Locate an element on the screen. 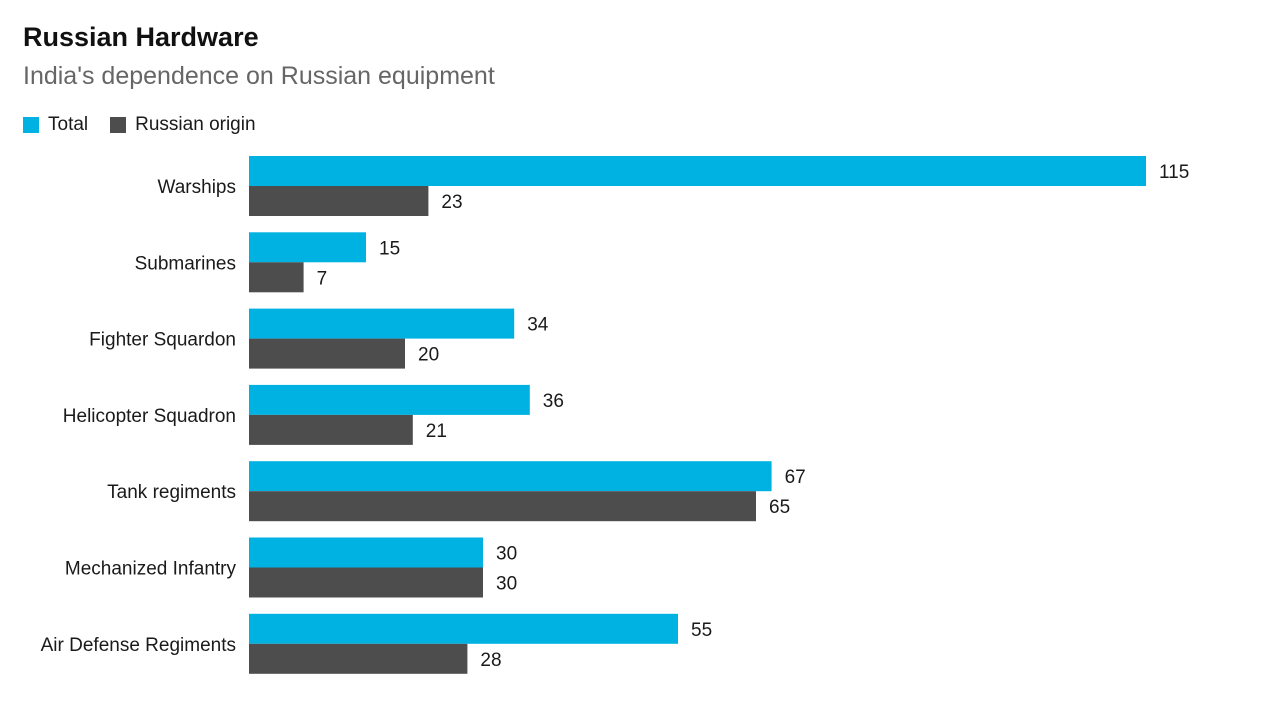 The image size is (1280, 720). bar-russian-origin-submarines is located at coordinates (276, 277).